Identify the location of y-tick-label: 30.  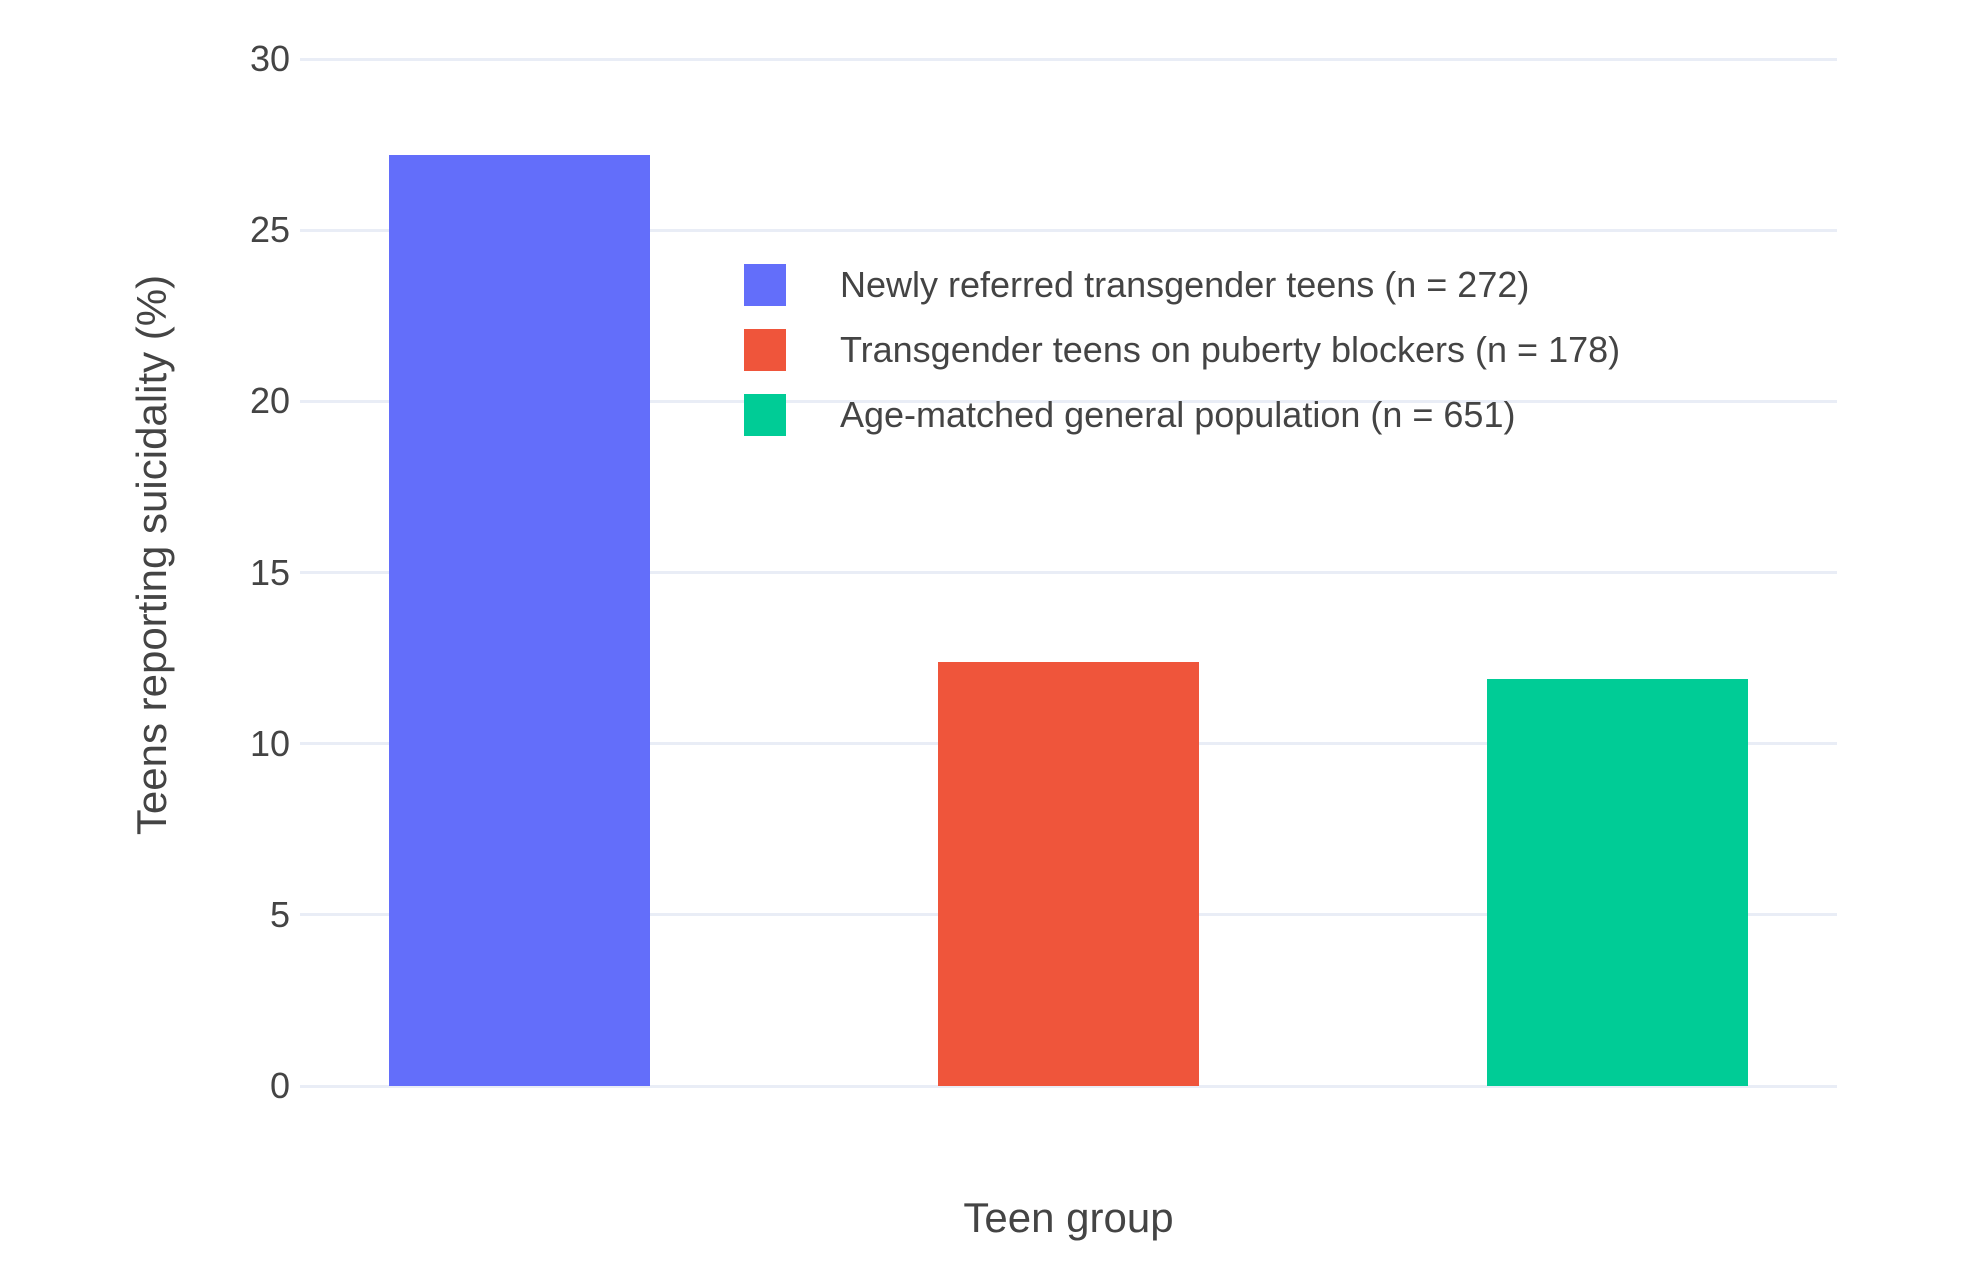
(269, 58).